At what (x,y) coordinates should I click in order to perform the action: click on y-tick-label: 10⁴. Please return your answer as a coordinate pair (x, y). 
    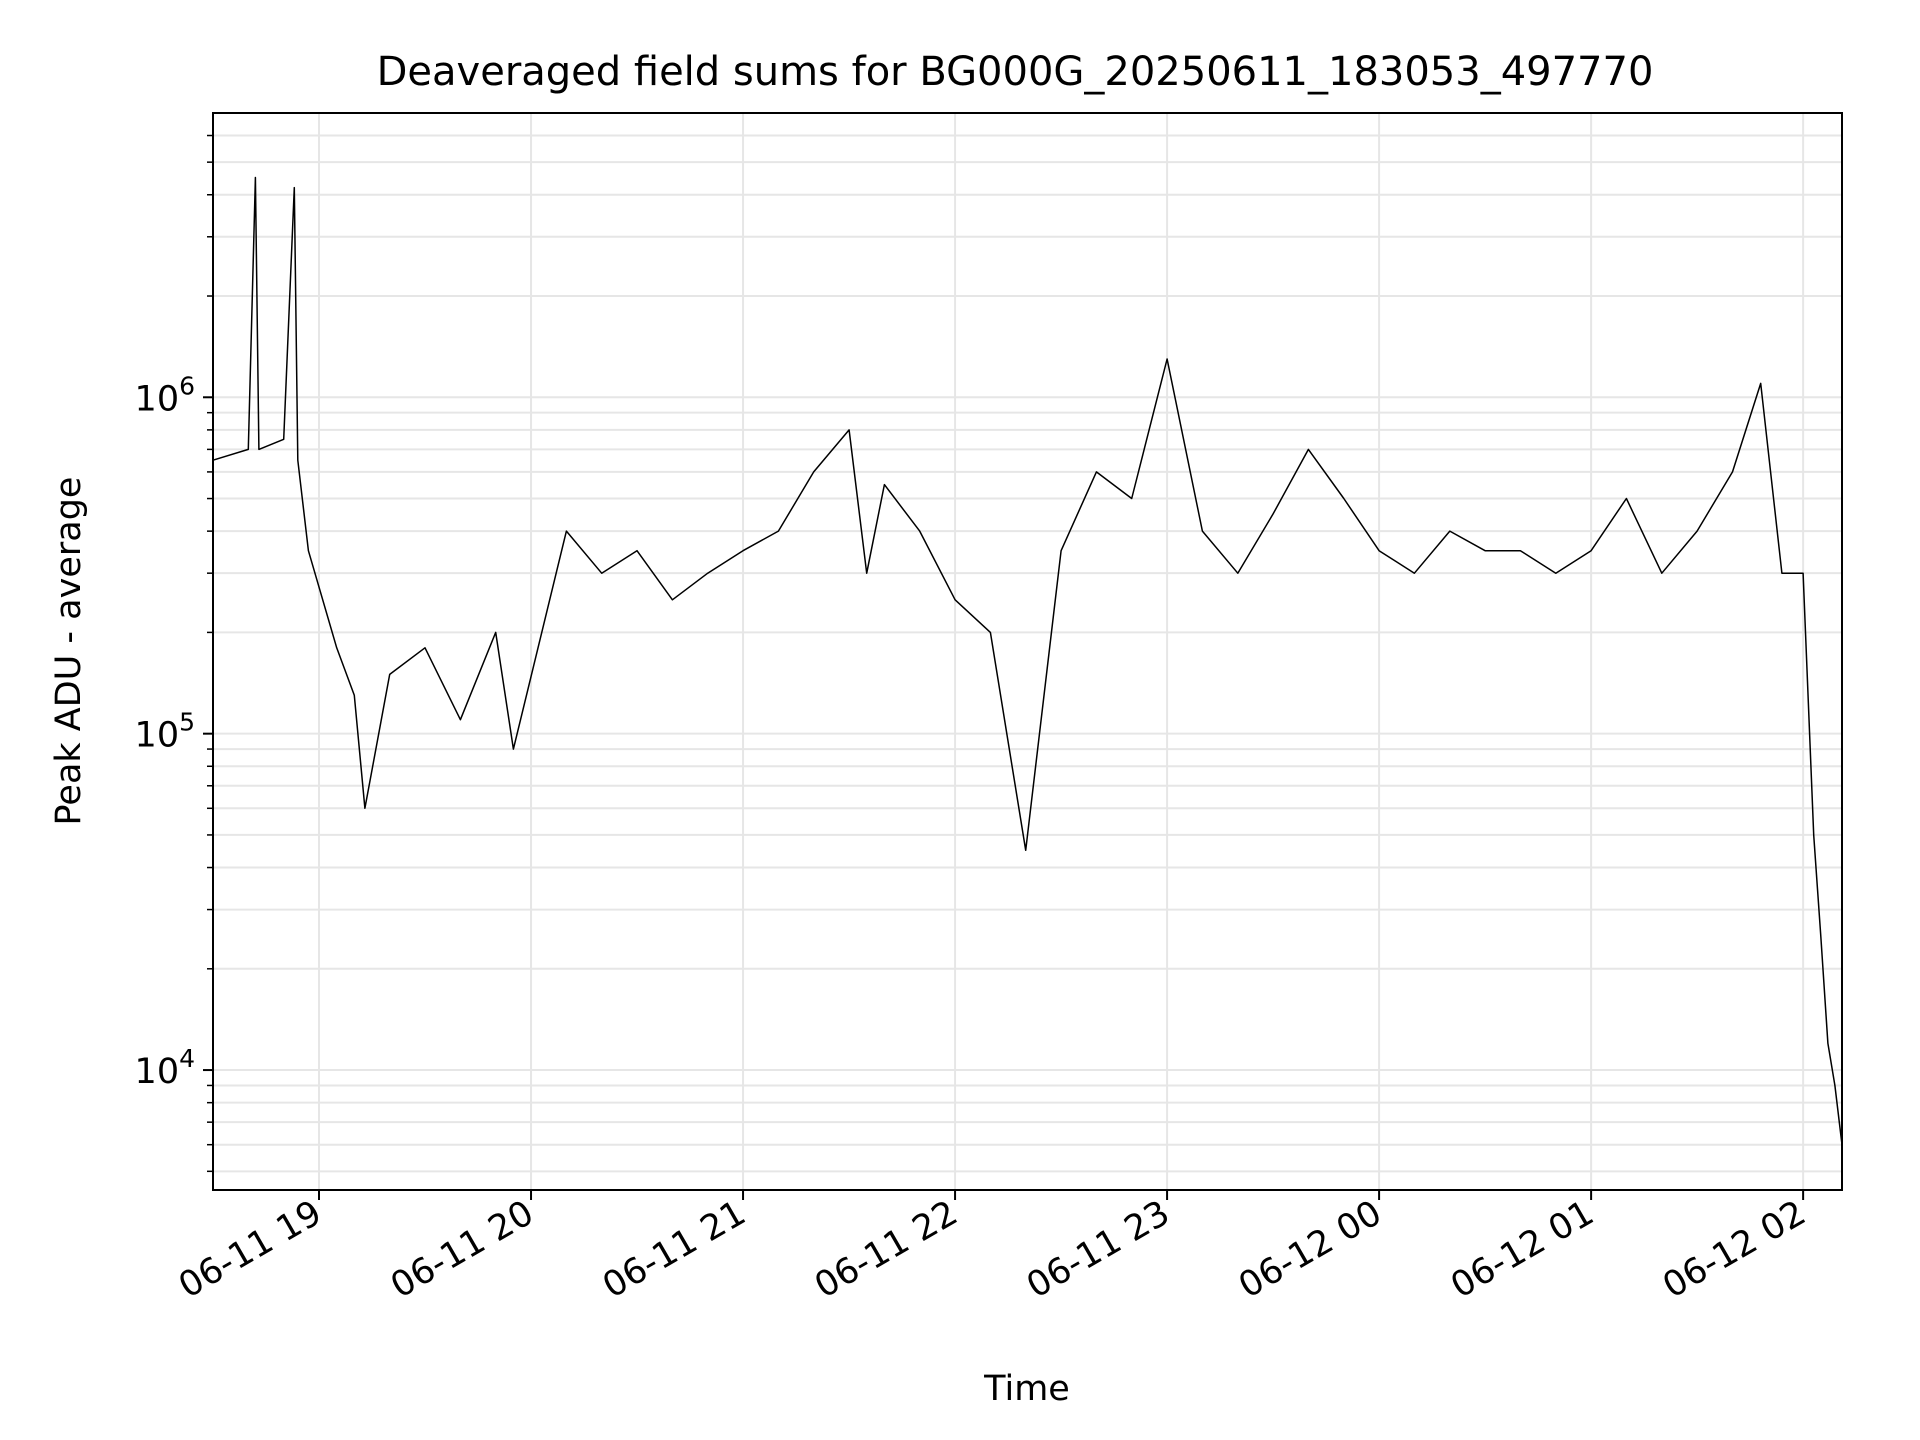
    Looking at the image, I should click on (165, 1068).